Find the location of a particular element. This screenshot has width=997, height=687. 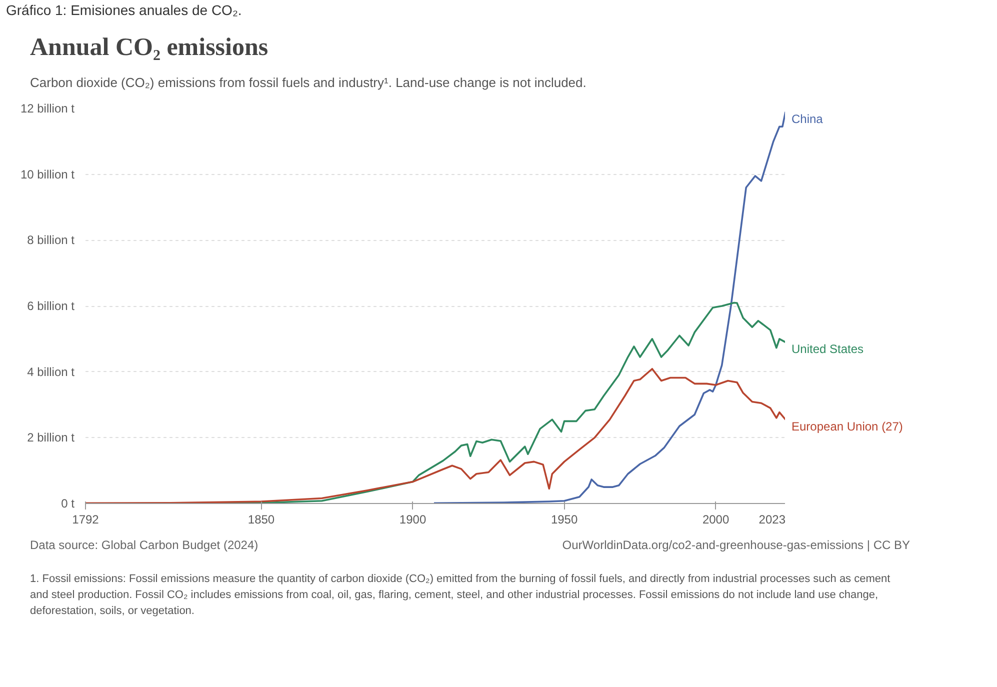

y-tick-label: 0 t is located at coordinates (68, 503).